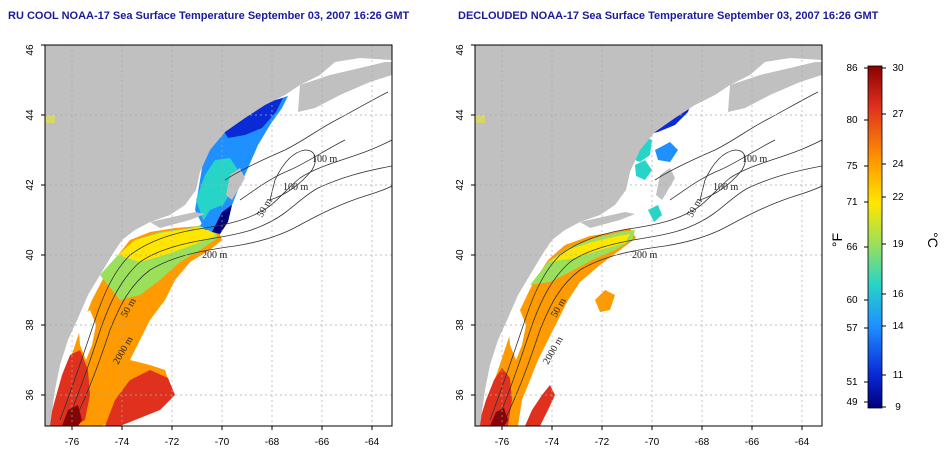  Describe the element at coordinates (30, 395) in the screenshot. I see `left-lat-tick: 36` at that location.